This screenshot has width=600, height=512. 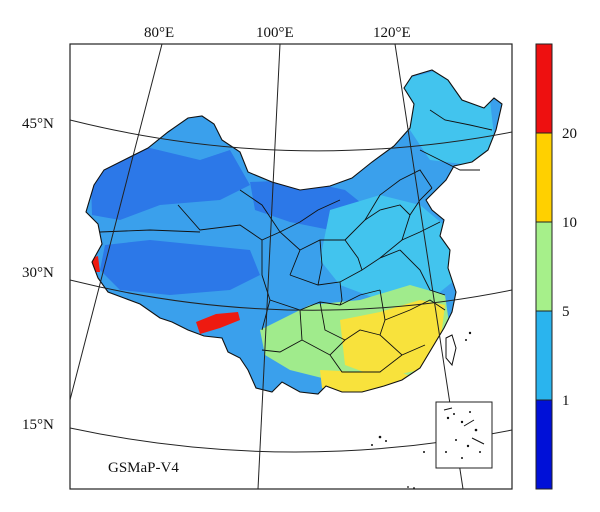 I want to click on colorbar, so click(x=544, y=266).